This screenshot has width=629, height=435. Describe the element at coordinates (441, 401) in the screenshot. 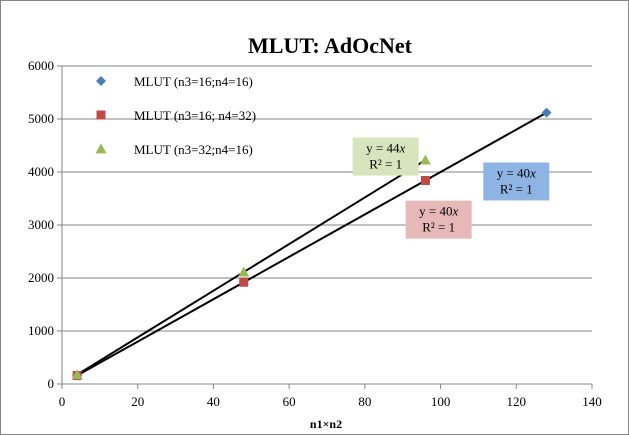

I see `x-tick-label: 100` at that location.